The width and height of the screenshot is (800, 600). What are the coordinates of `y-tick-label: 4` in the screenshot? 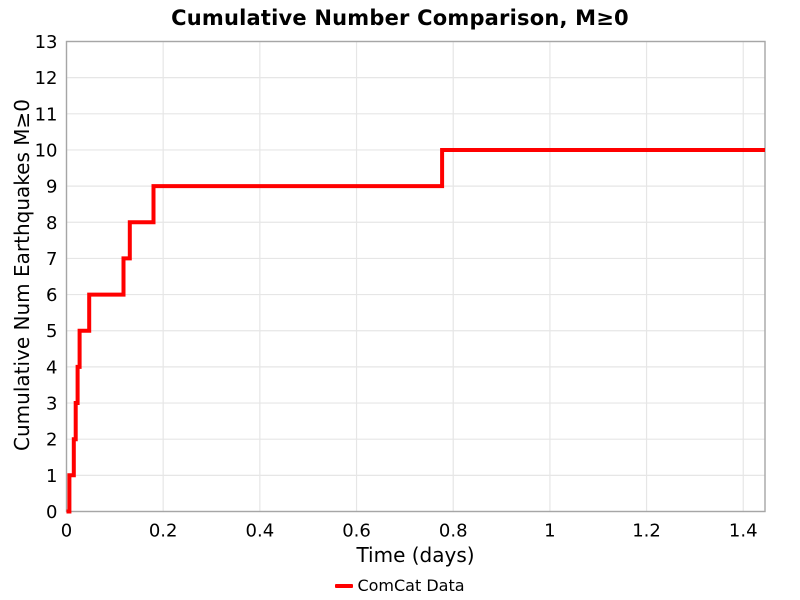 It's located at (51, 367).